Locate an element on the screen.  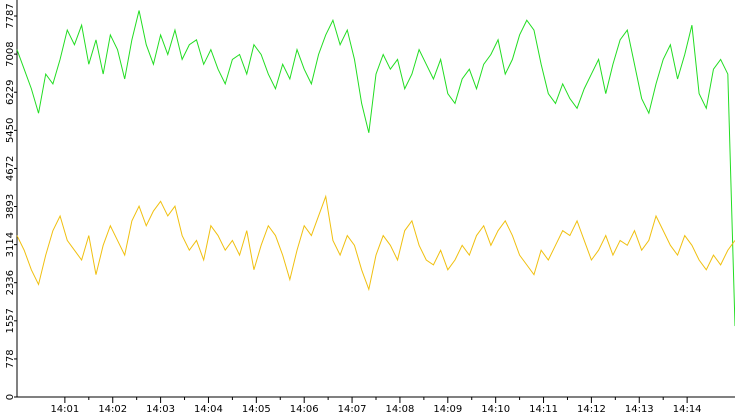
x-tick-label: 14:14 is located at coordinates (687, 409).